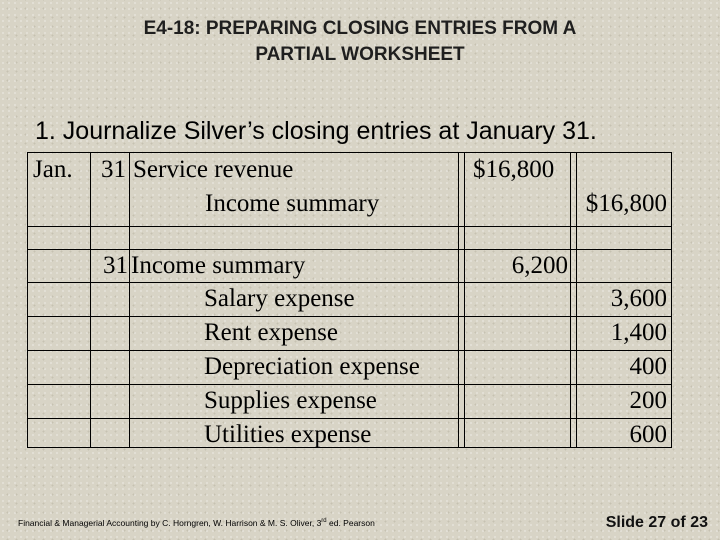 The width and height of the screenshot is (720, 540). I want to click on rule-entry2-top, so click(349, 249).